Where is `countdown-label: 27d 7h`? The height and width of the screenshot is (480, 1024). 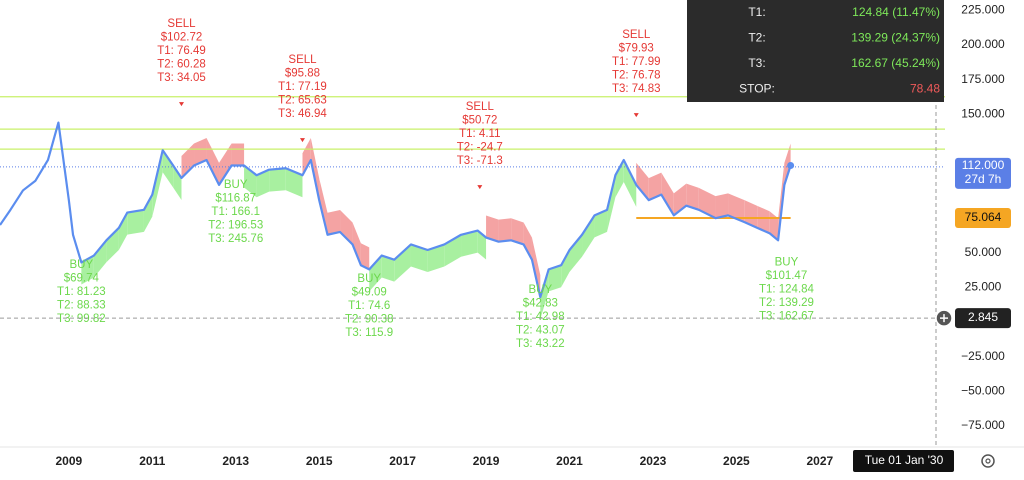 countdown-label: 27d 7h is located at coordinates (983, 179).